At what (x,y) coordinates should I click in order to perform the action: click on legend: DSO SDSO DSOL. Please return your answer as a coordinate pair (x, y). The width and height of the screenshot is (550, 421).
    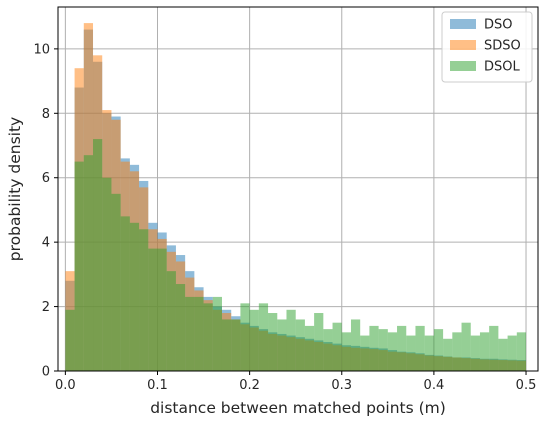
    Looking at the image, I should click on (487, 47).